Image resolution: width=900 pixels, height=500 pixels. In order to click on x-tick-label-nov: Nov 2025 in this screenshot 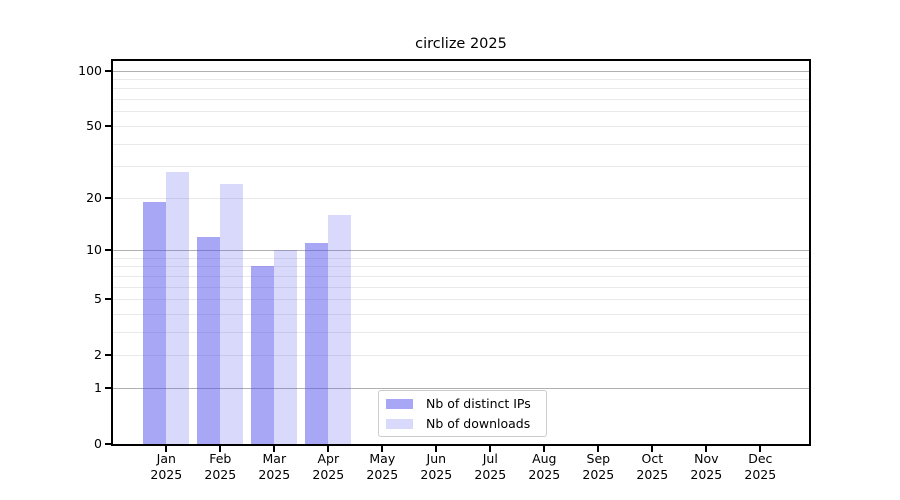, I will do `click(706, 466)`.